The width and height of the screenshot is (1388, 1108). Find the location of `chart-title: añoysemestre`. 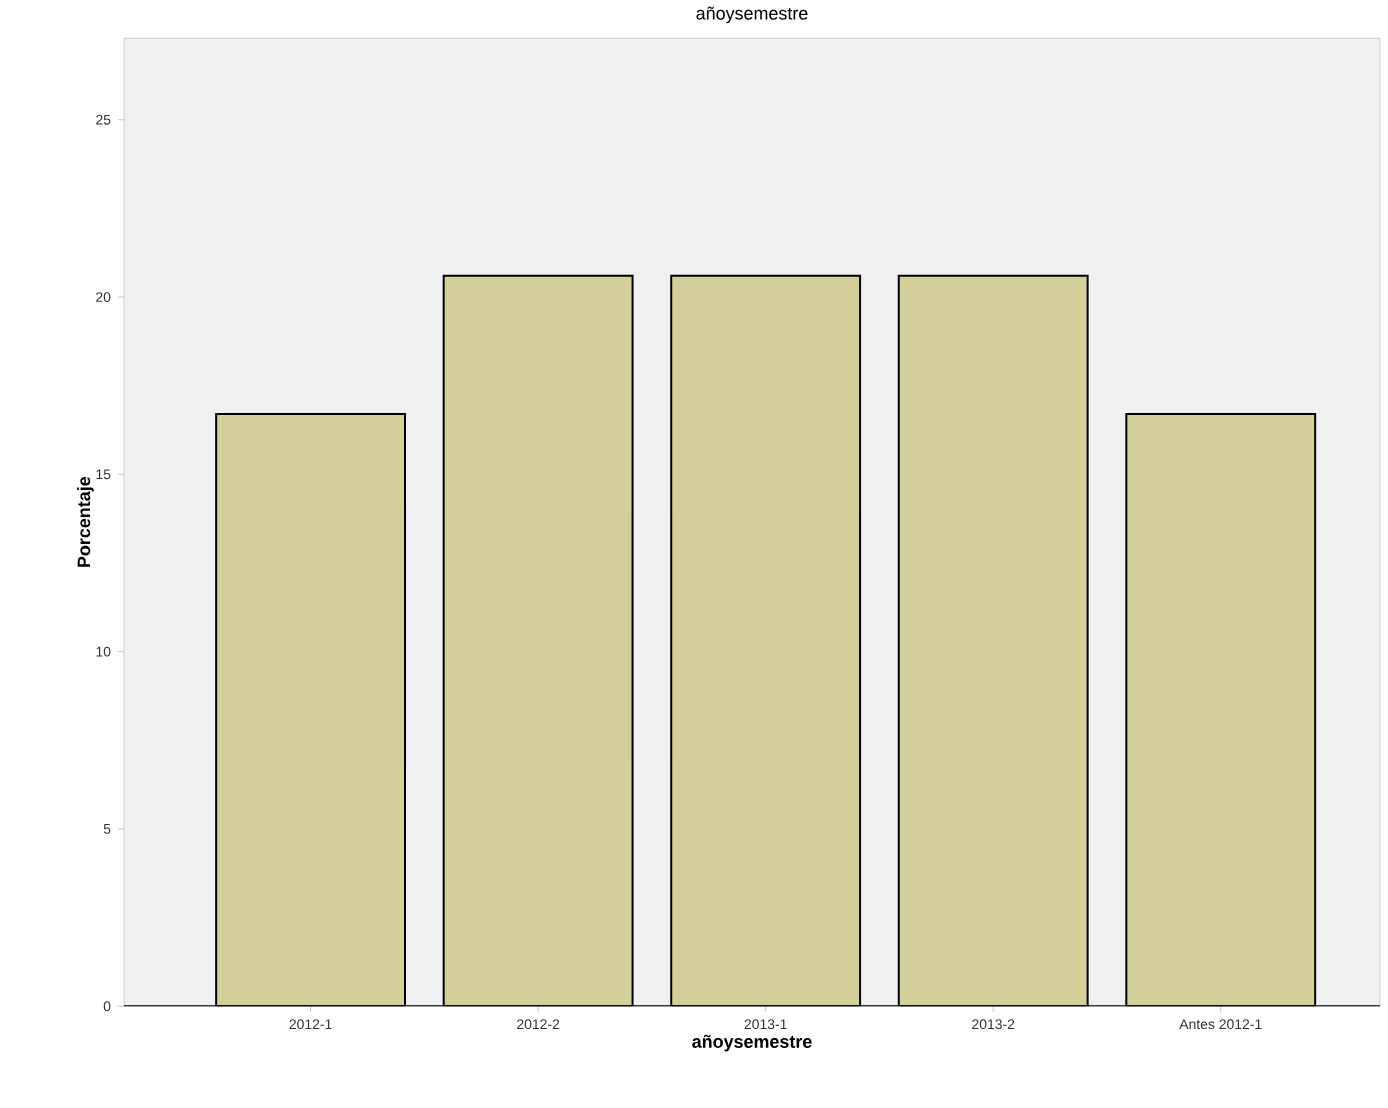

chart-title: añoysemestre is located at coordinates (752, 15).